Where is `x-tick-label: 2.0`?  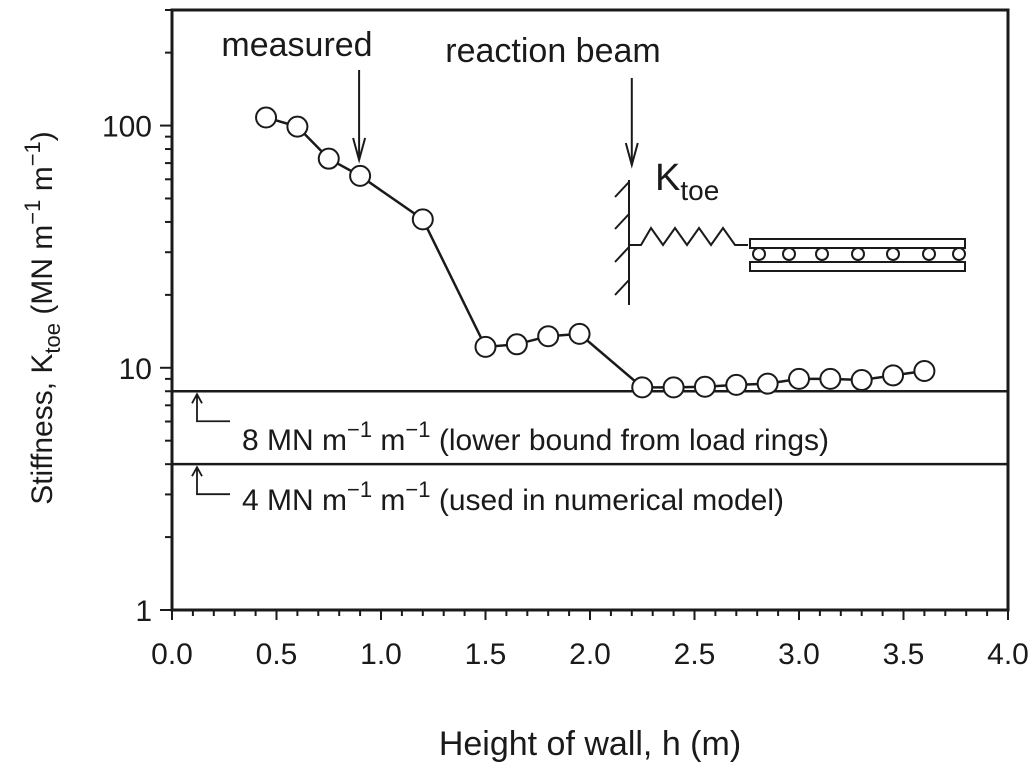
x-tick-label: 2.0 is located at coordinates (590, 654).